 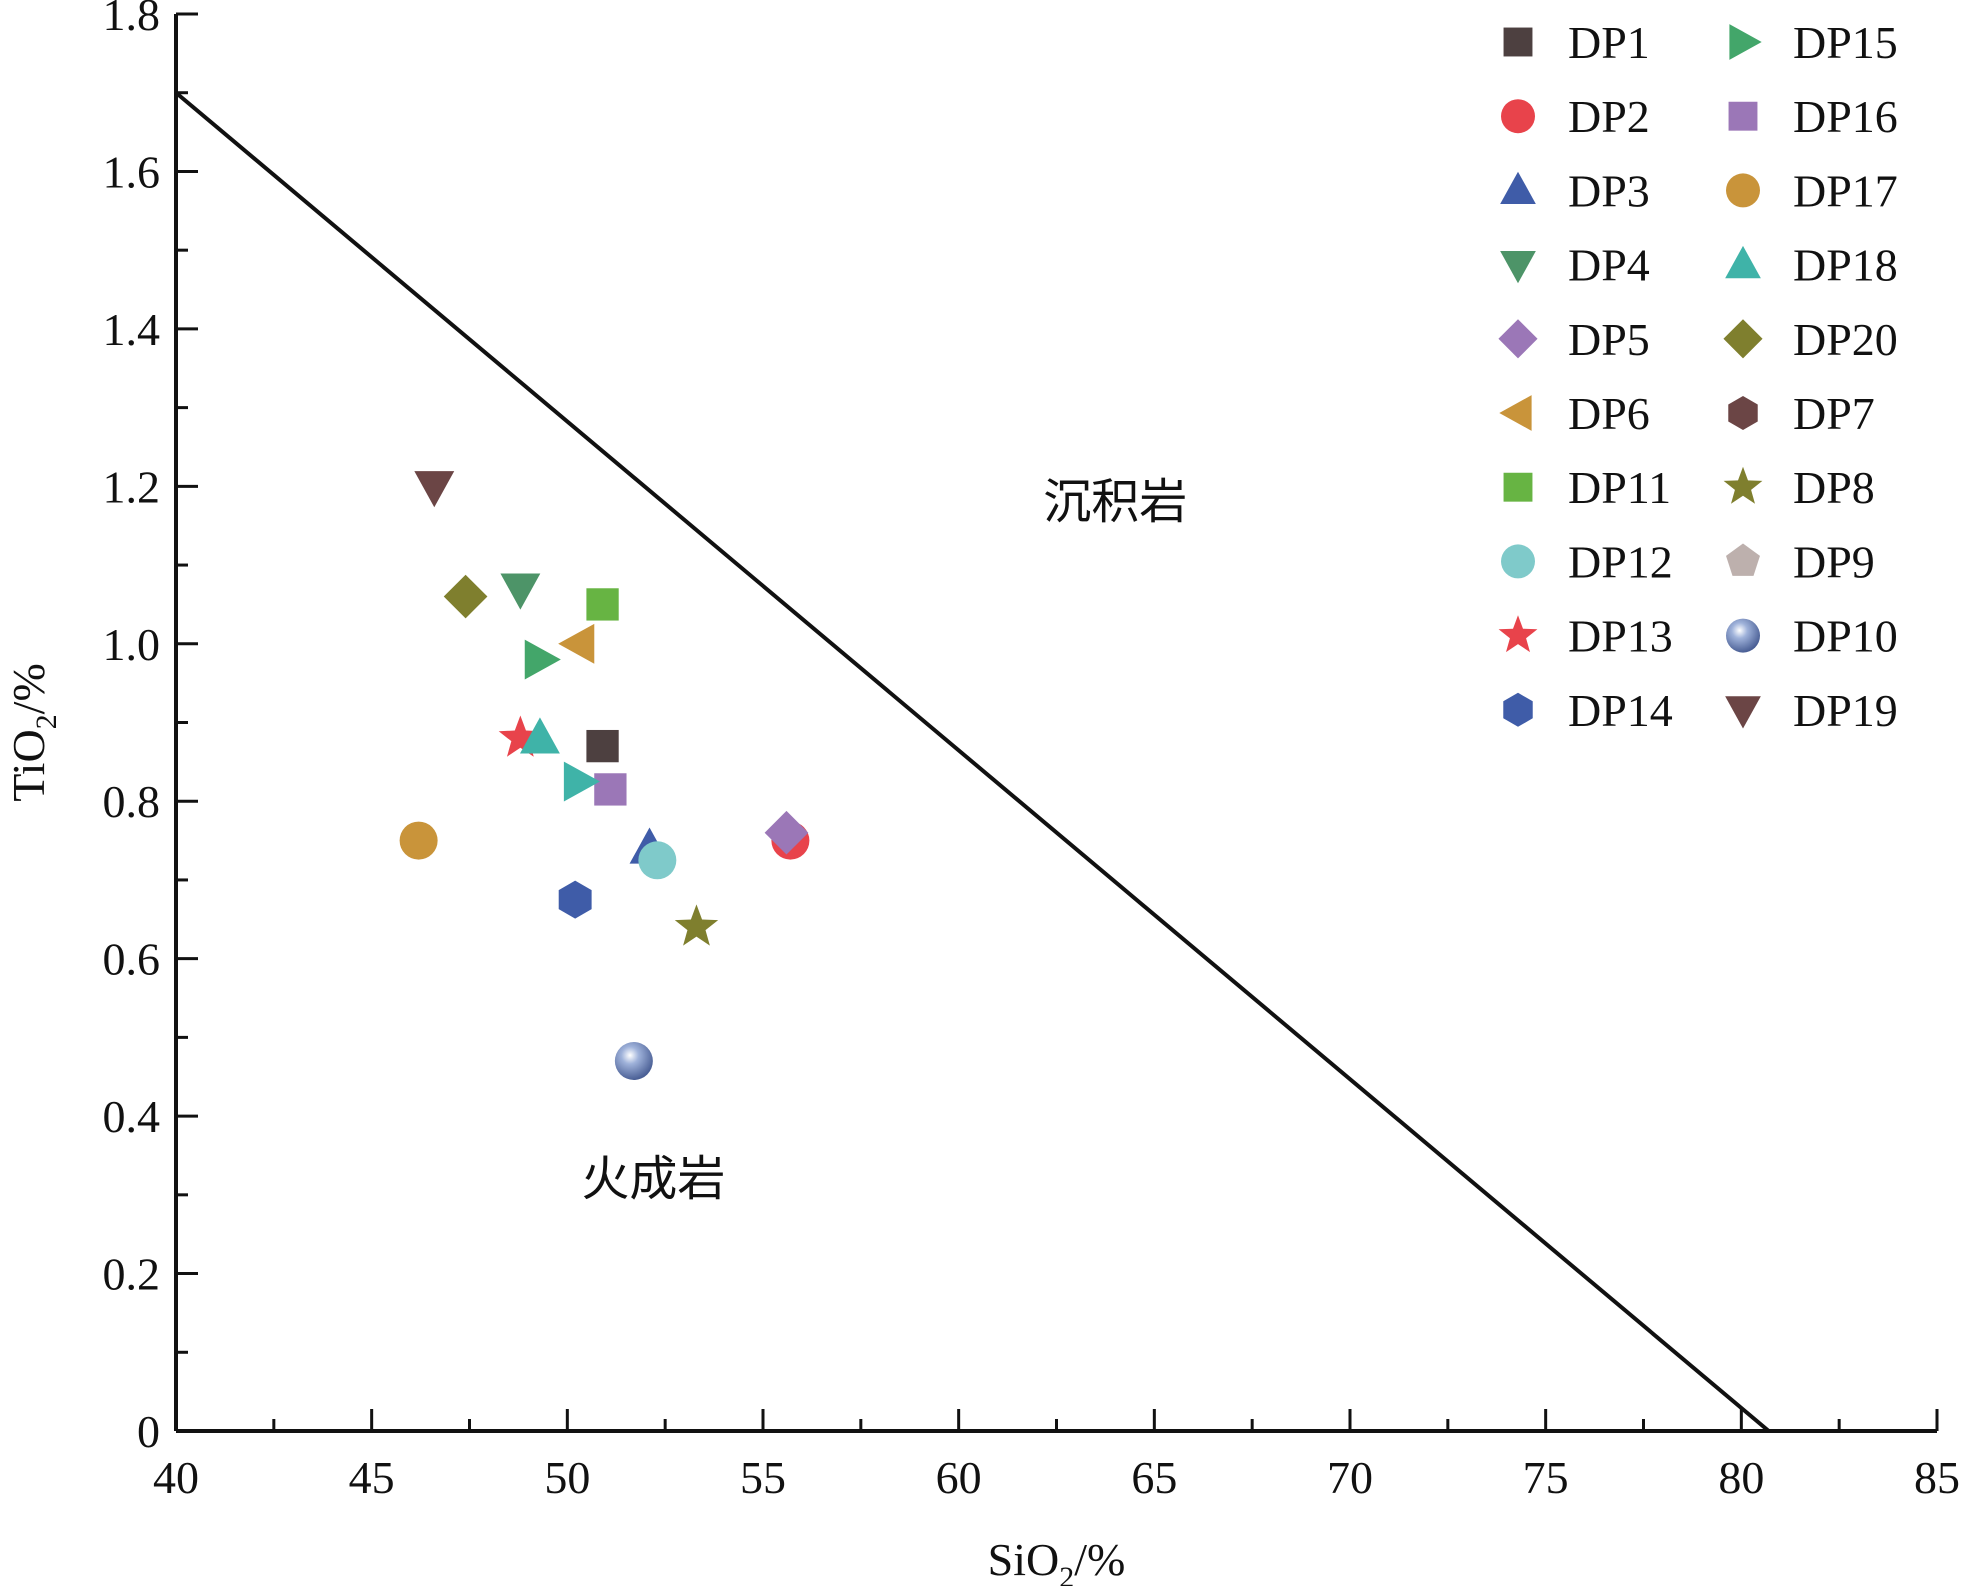 I want to click on y-tick-label-1.6: 1.6, so click(x=132, y=171).